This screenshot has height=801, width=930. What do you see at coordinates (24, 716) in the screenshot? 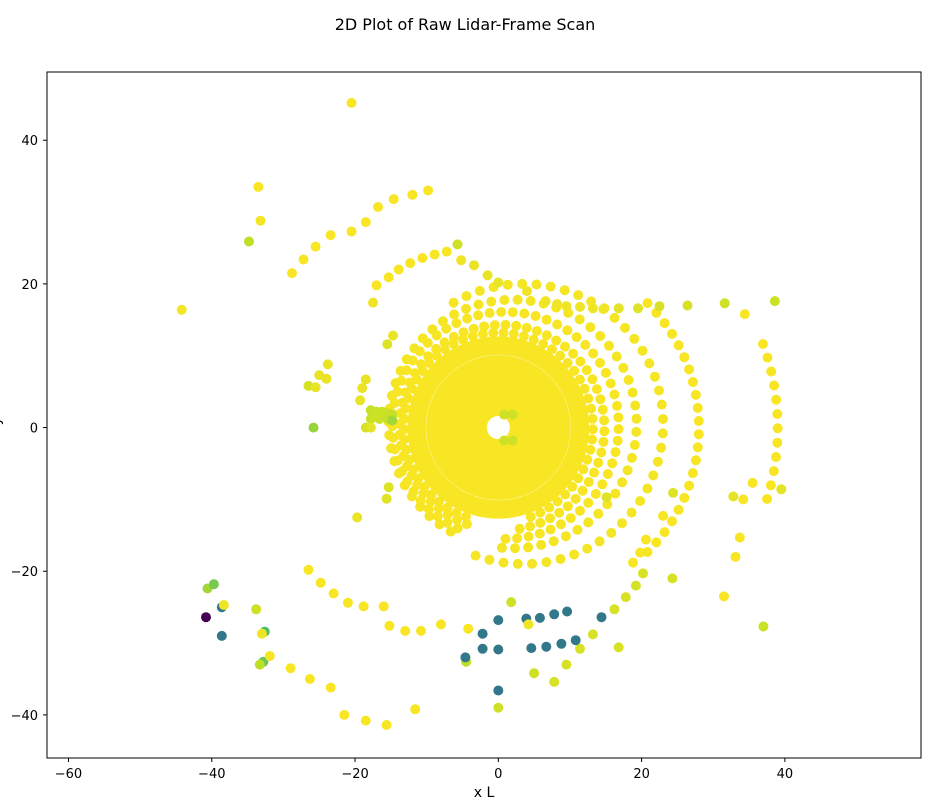
I see `y-tick-label-0: −40` at bounding box center [24, 716].